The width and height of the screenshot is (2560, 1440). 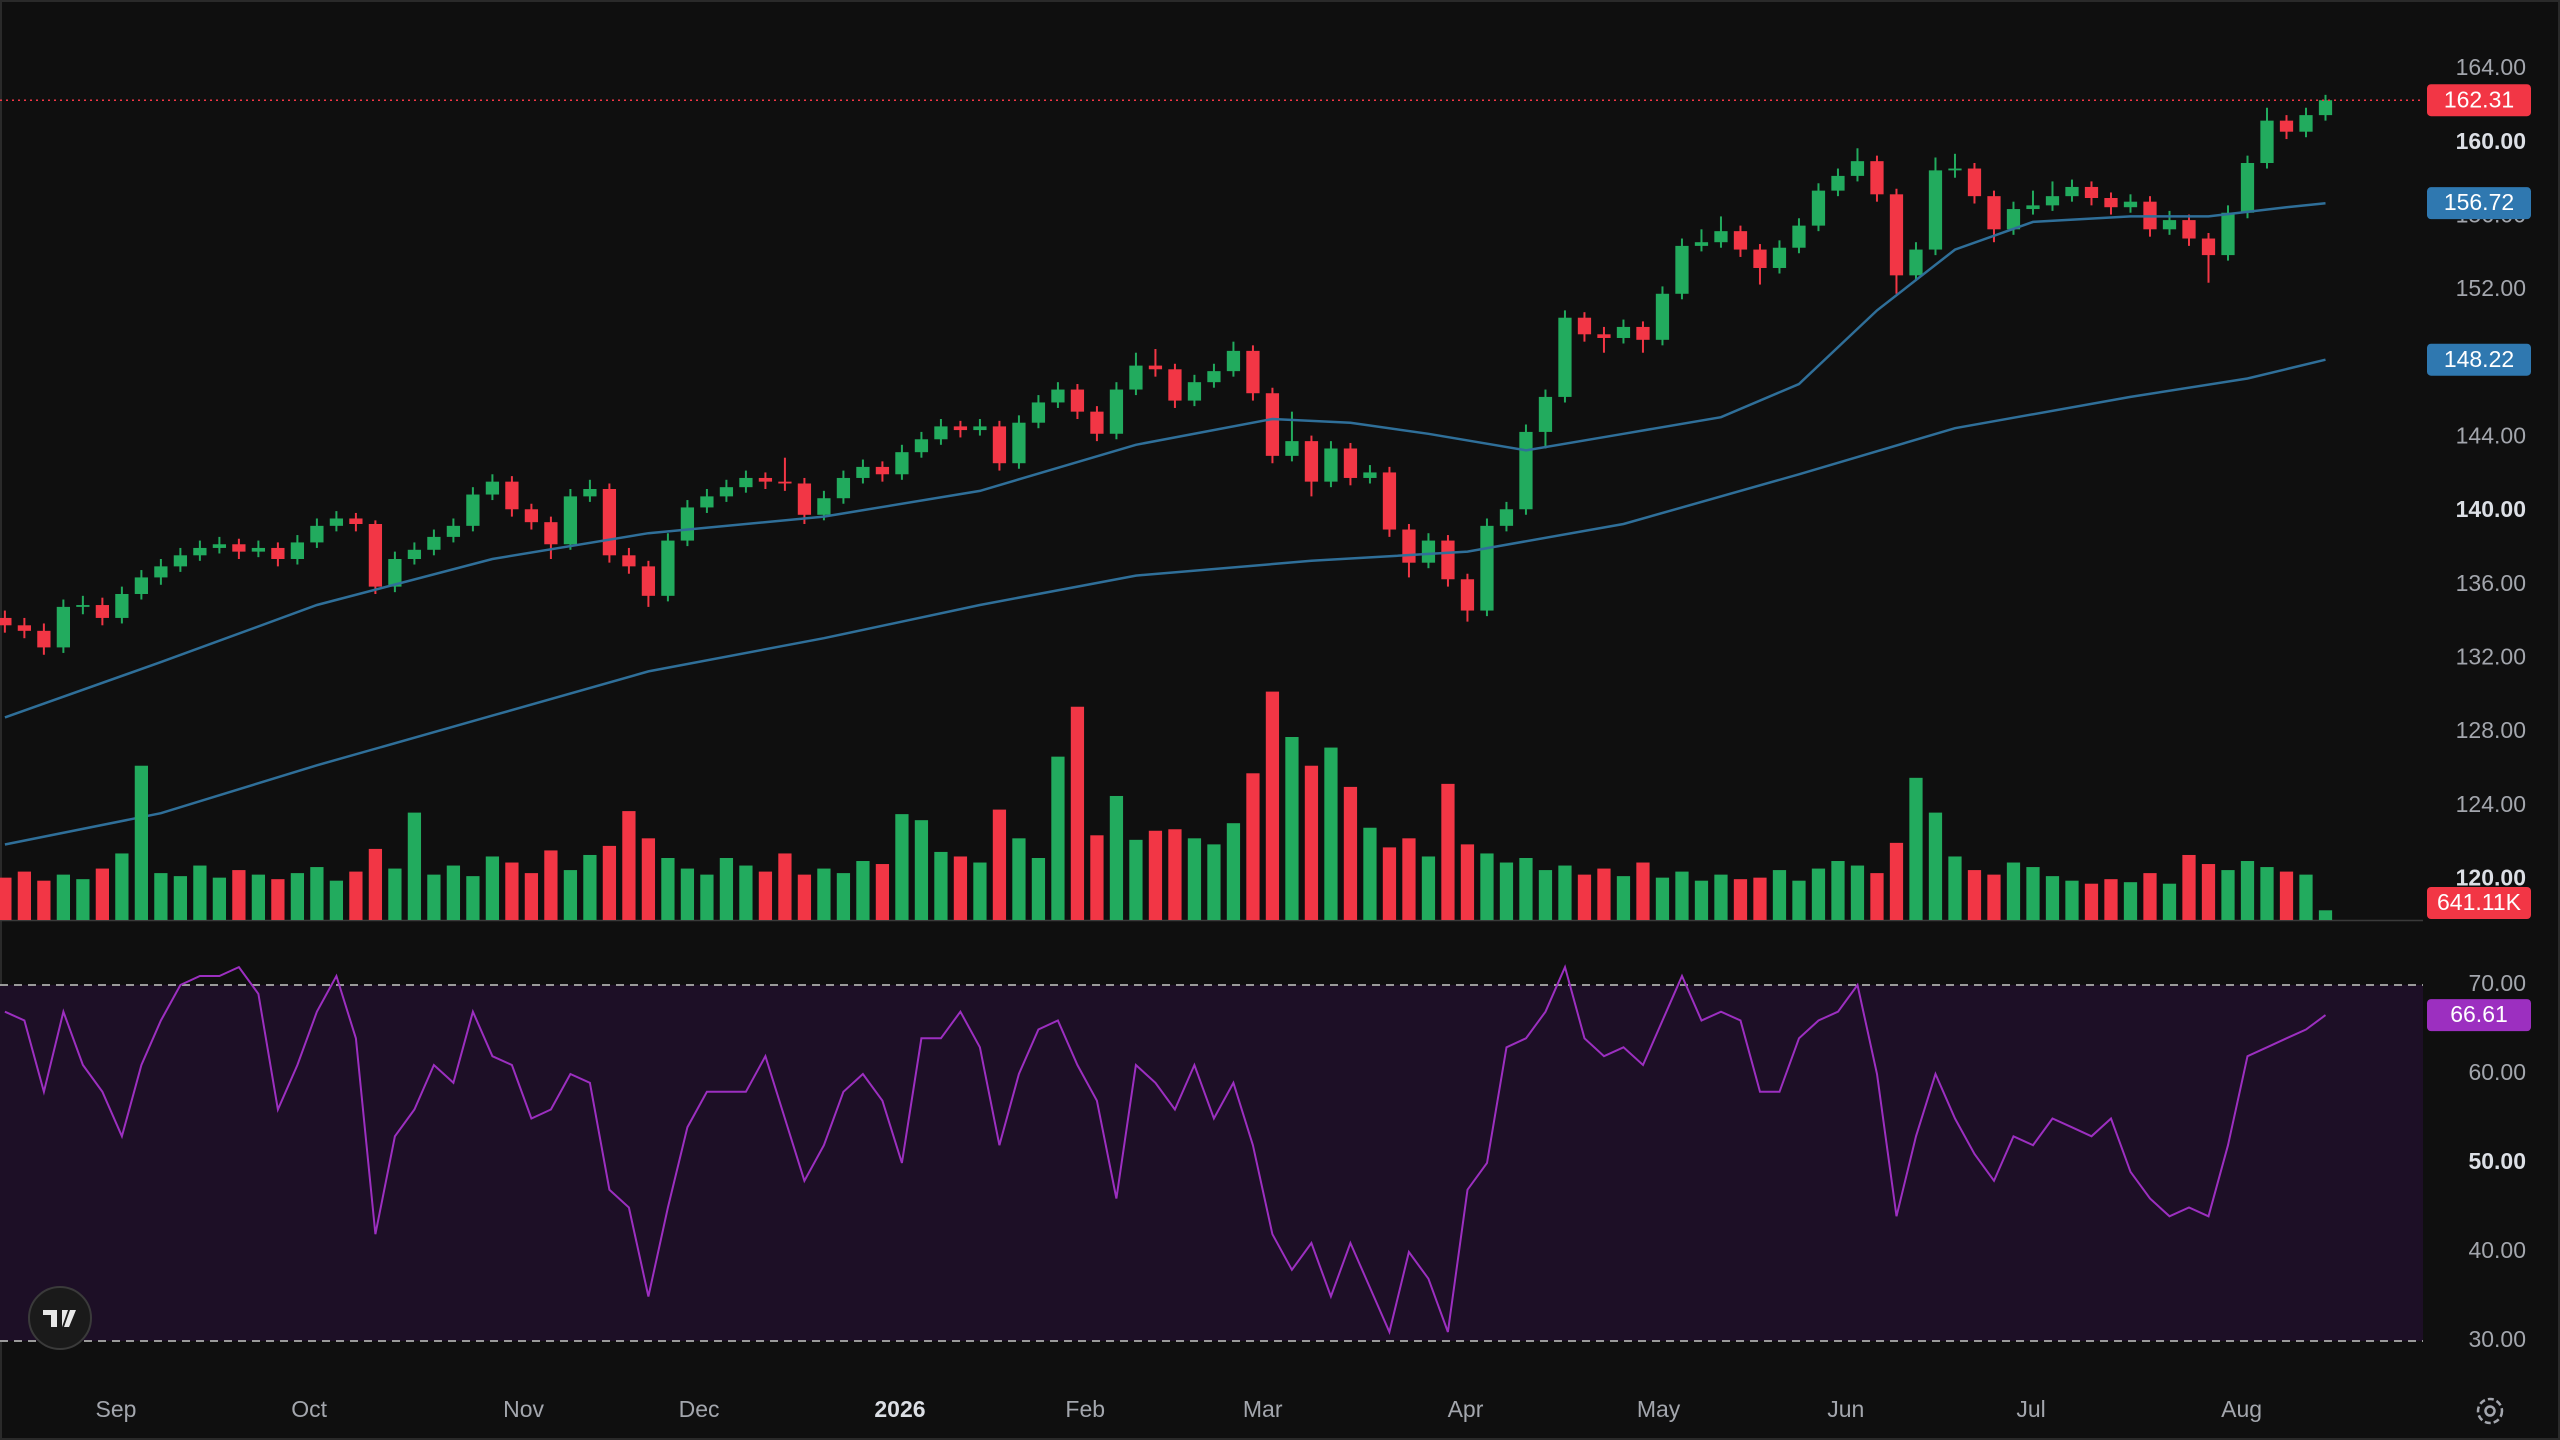 I want to click on x-tick-label: Jul, so click(x=2030, y=1409).